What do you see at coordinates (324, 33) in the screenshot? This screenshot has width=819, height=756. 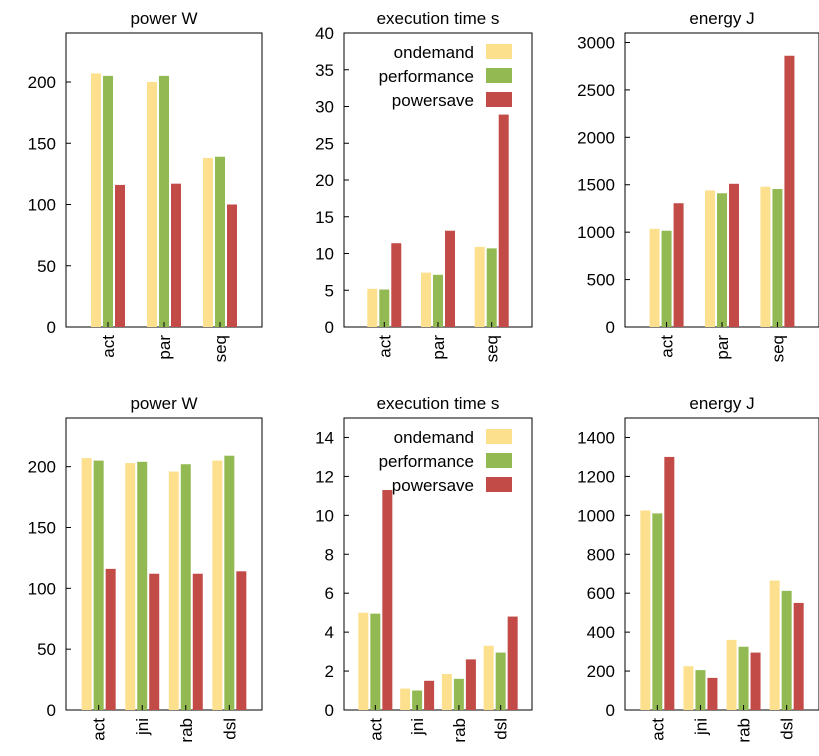 I see `y-tick-label: 40` at bounding box center [324, 33].